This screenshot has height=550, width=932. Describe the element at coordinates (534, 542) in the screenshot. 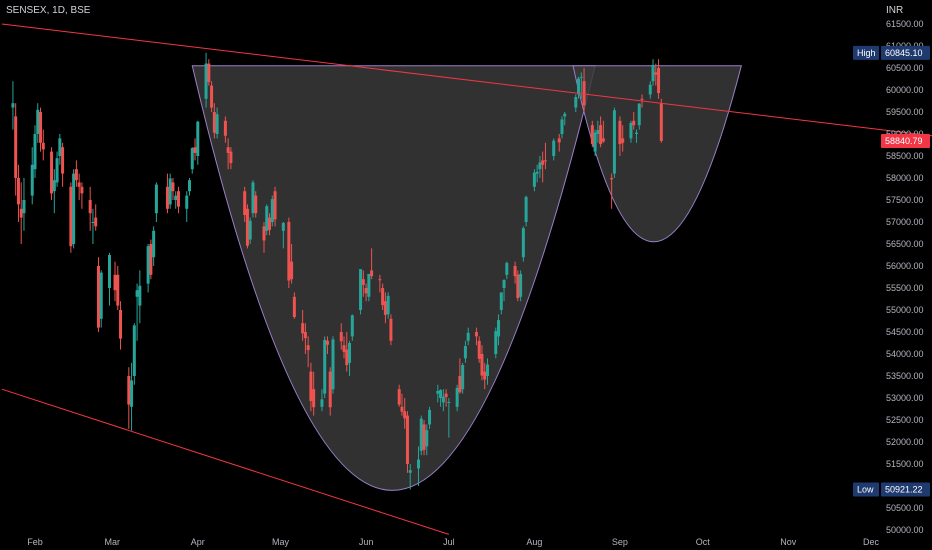

I see `time-tick-label: Aug` at that location.